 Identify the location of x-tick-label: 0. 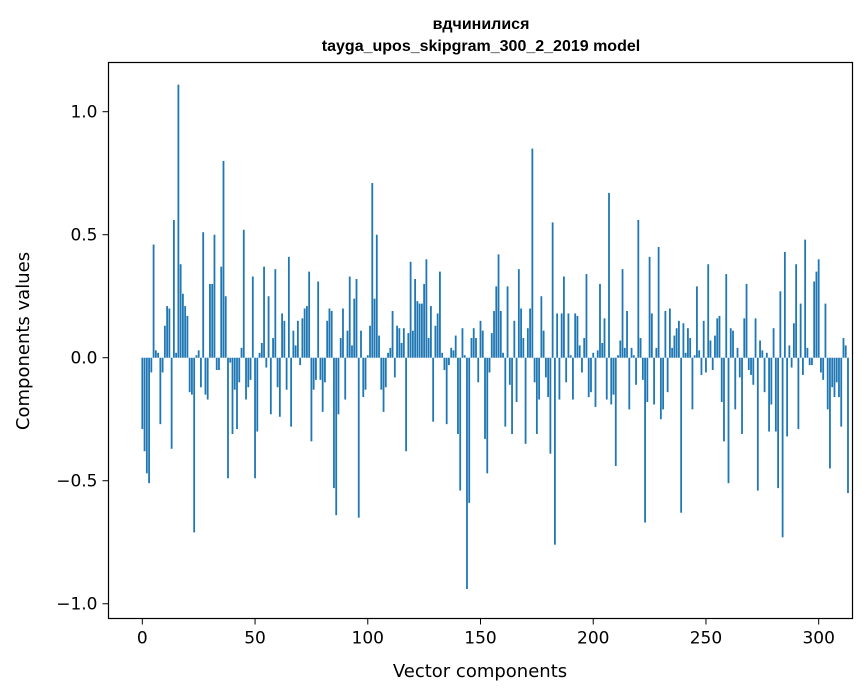
(142, 639).